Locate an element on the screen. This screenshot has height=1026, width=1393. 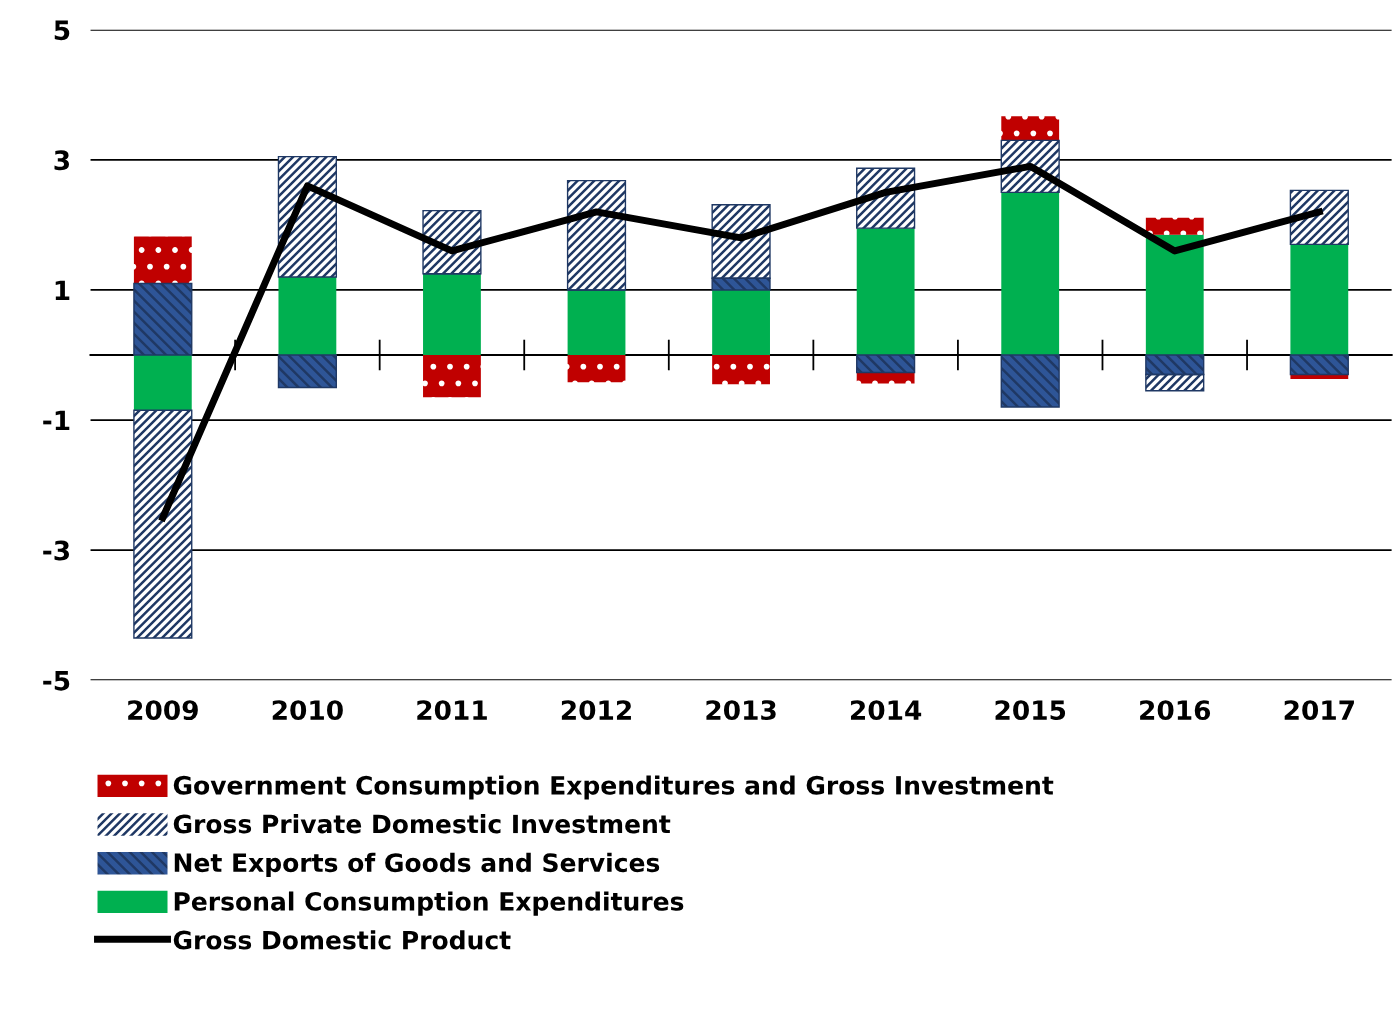
x-tick-label: 2011 is located at coordinates (452, 710).